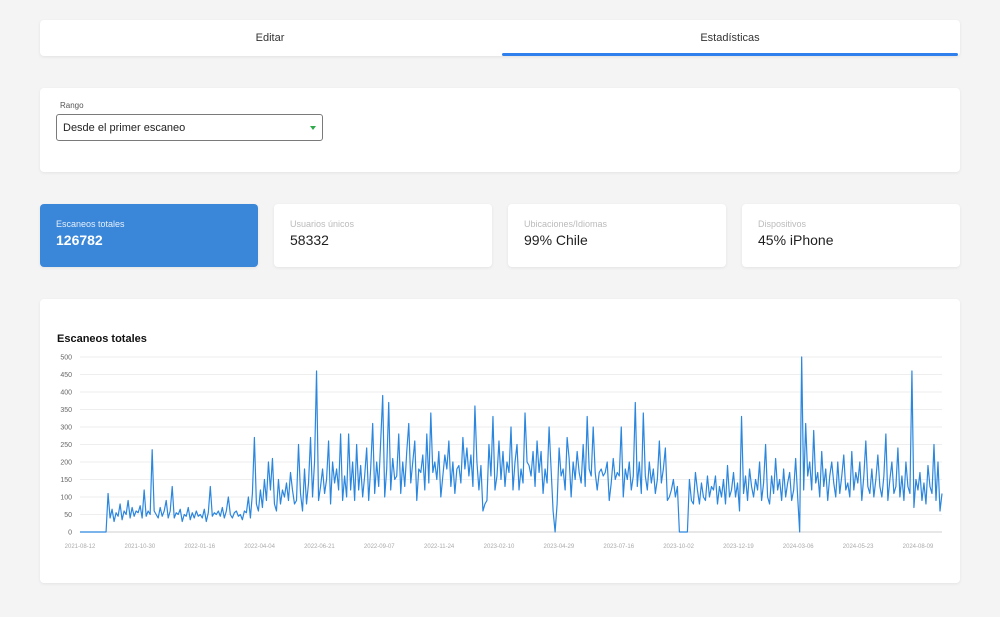 The width and height of the screenshot is (1000, 617). I want to click on x-tick-label: 2022-04-04, so click(259, 547).